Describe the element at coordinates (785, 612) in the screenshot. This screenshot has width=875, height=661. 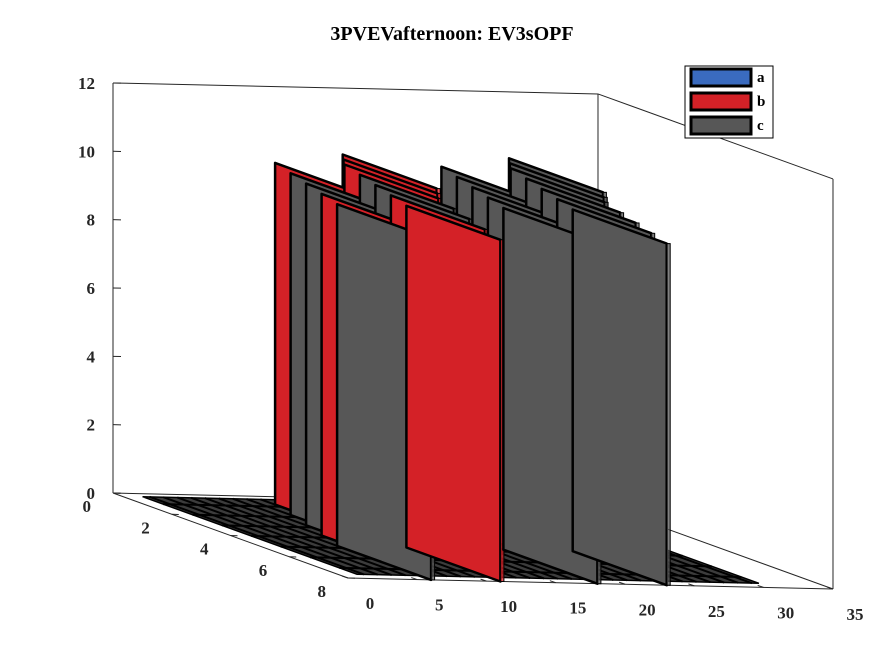
I see `x-tick-label: 30` at that location.